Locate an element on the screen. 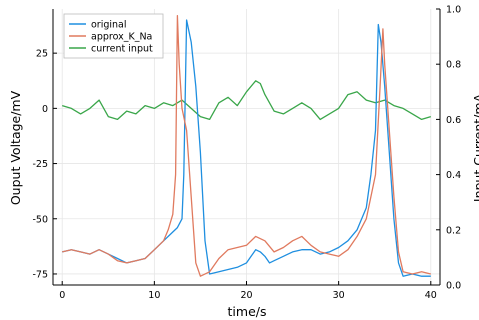 This screenshot has height=320, width=479. x-tick-label-3: 30 is located at coordinates (339, 295).